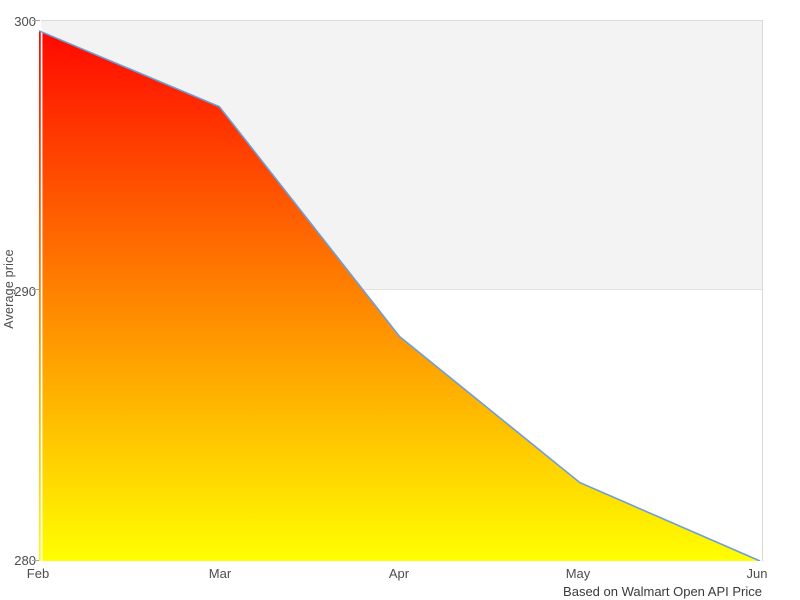 This screenshot has width=800, height=600. Describe the element at coordinates (399, 573) in the screenshot. I see `xtick-label-apr: Apr` at that location.